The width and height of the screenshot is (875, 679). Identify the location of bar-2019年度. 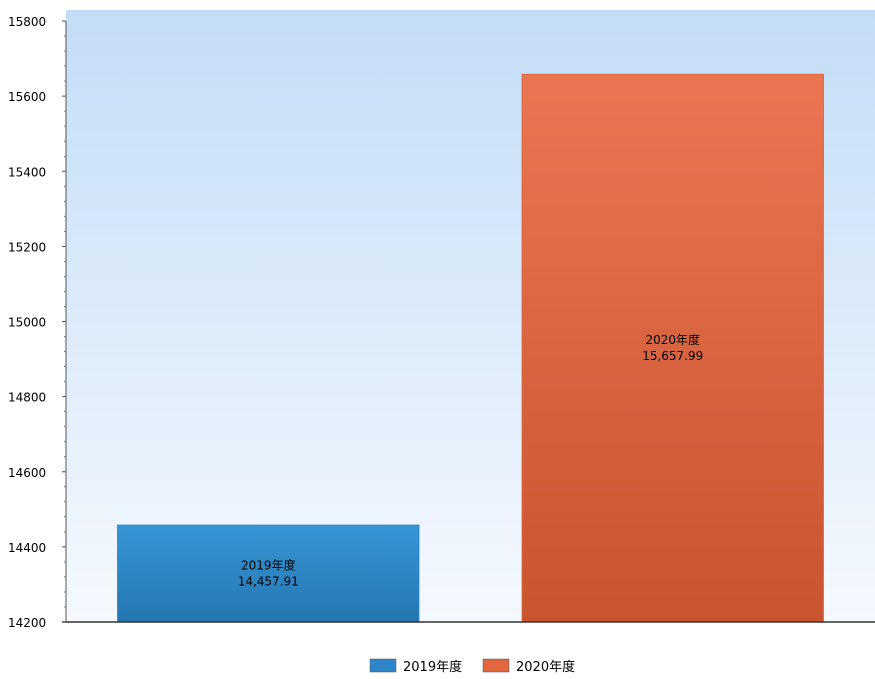
(268, 573).